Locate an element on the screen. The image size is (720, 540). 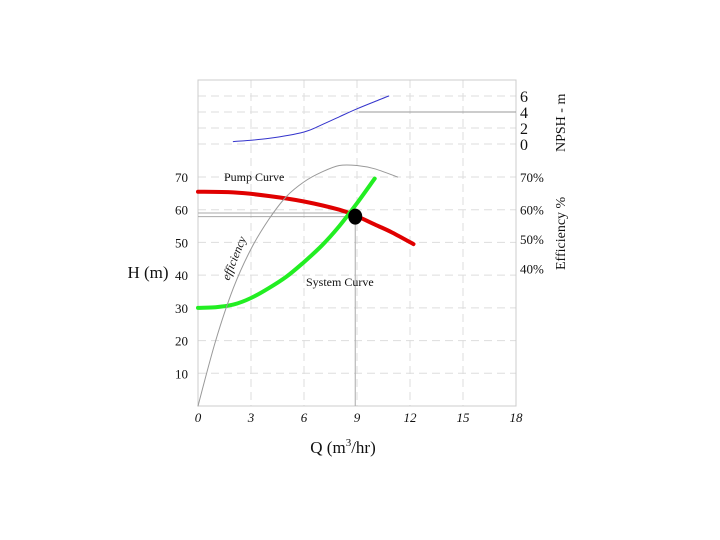
y-tick-label: 40 is located at coordinates (181, 275).